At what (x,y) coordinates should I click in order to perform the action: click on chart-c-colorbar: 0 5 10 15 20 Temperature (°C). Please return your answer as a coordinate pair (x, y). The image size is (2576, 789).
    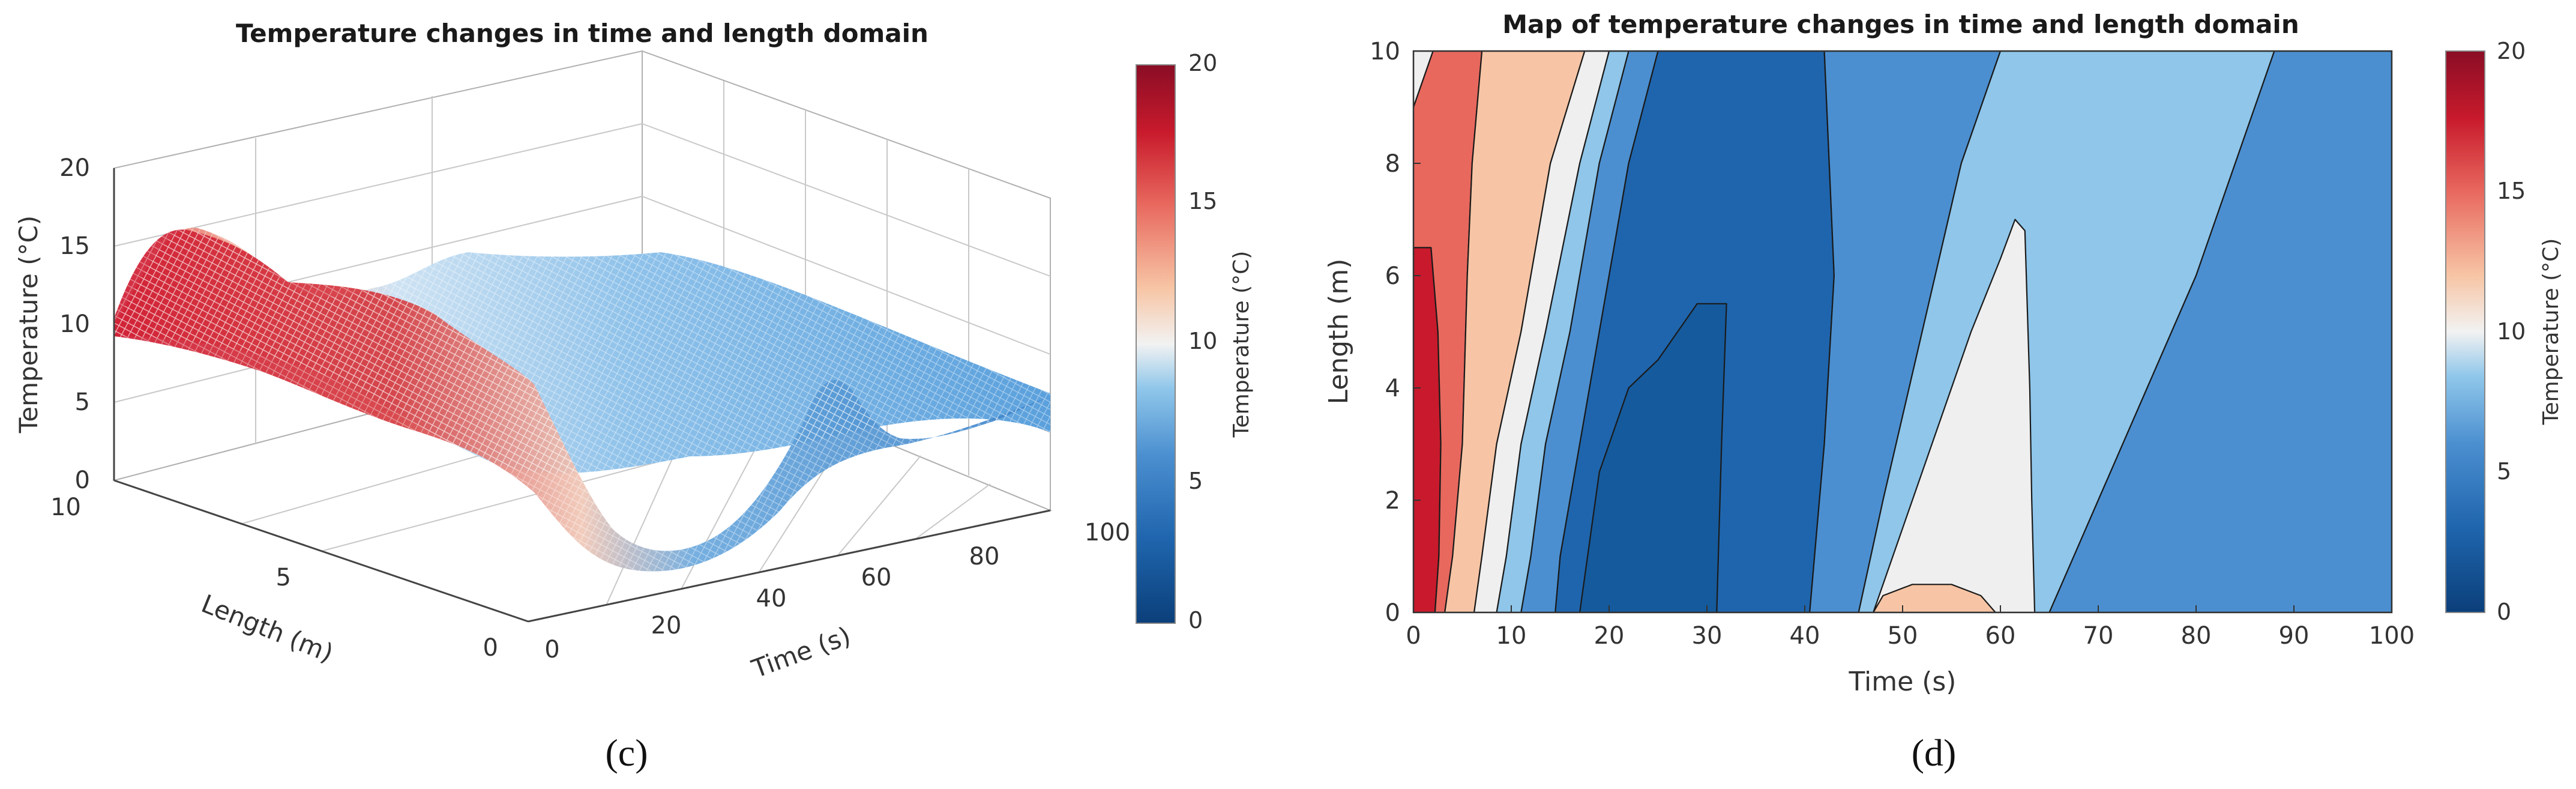
    Looking at the image, I should click on (1195, 341).